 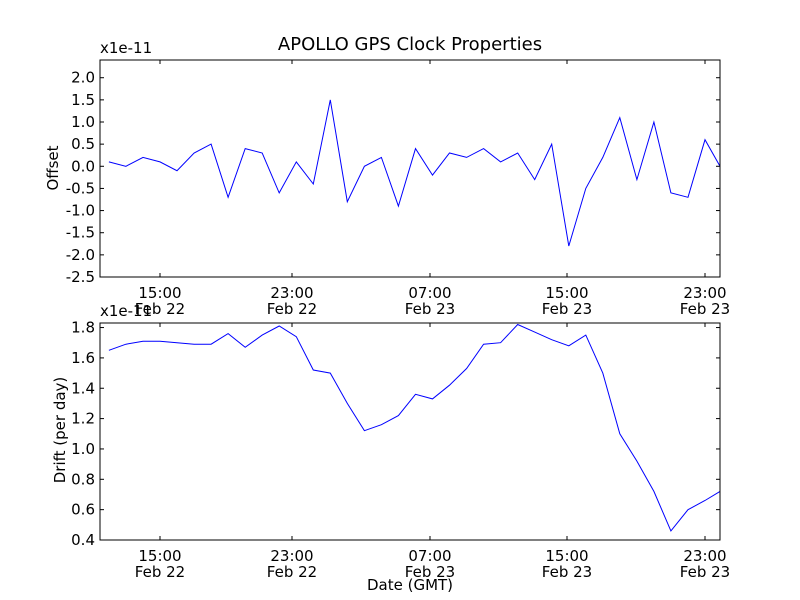 What do you see at coordinates (80, 277) in the screenshot?
I see `y-tick-label: -2.5` at bounding box center [80, 277].